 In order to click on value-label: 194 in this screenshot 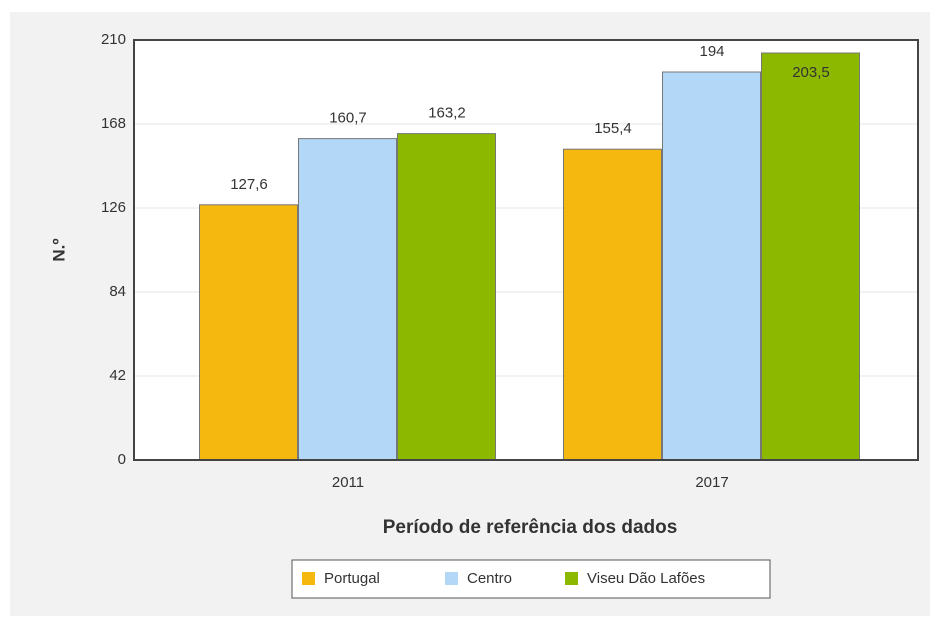, I will do `click(711, 51)`.